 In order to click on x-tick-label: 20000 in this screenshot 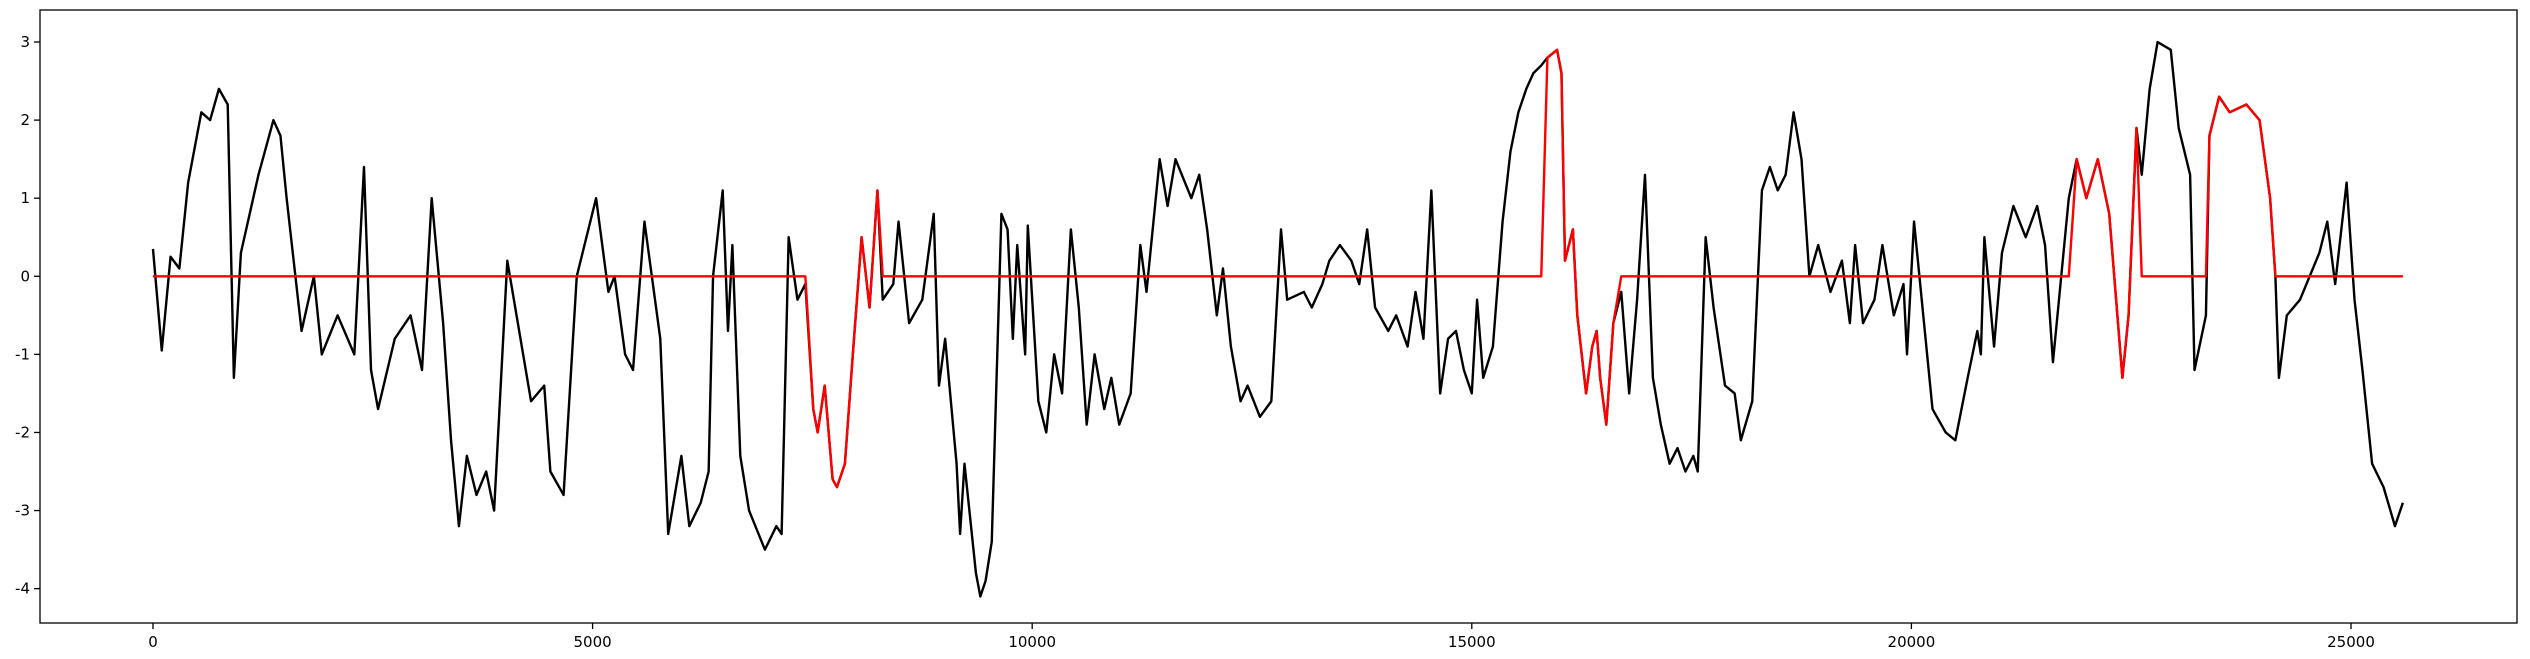, I will do `click(1912, 642)`.